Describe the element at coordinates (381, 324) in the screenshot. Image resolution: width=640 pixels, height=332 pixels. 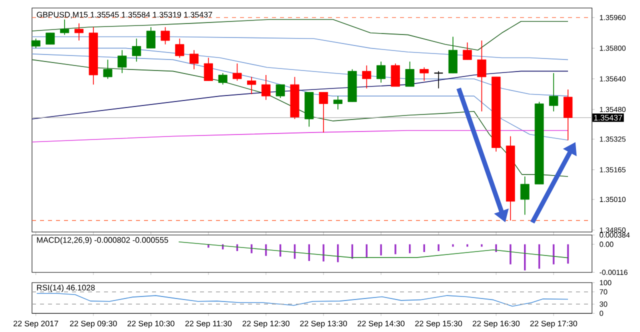
I see `x-tick-label: 22 Sep 14:30` at that location.